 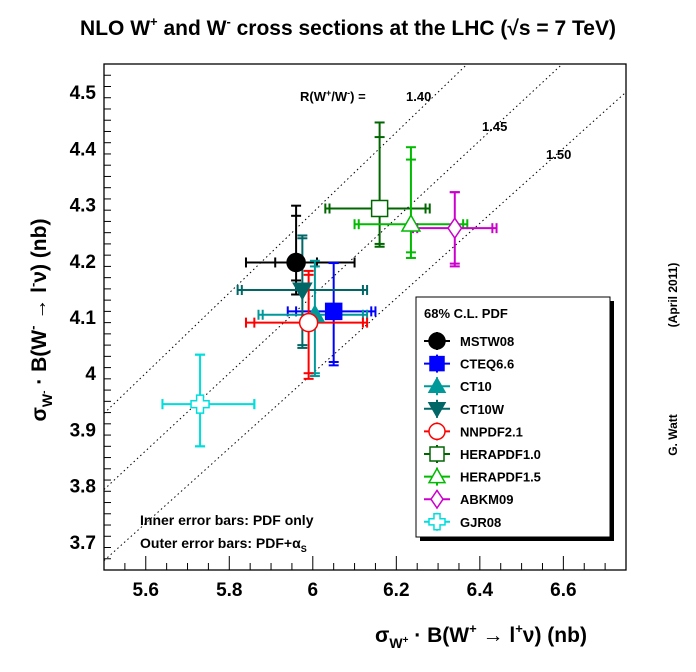 I want to click on ratio-label: 1.45, so click(x=494, y=126).